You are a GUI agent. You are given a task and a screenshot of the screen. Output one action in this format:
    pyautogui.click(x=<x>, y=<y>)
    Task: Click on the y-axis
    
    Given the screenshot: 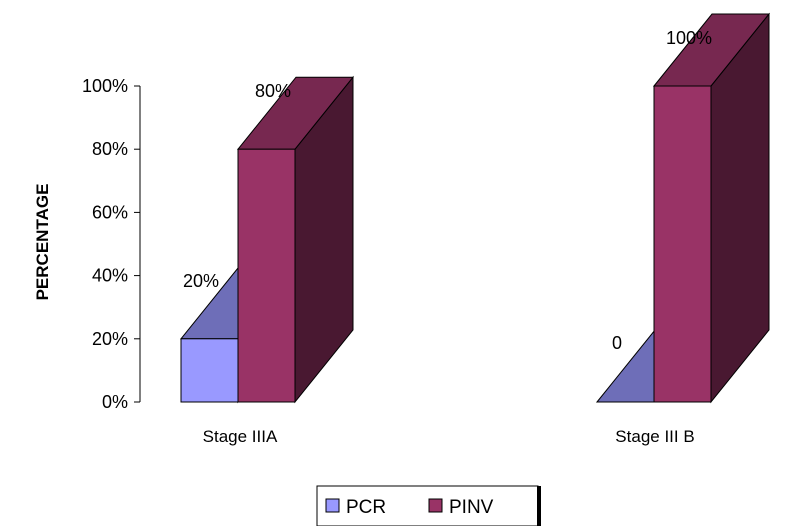 What is the action you would take?
    pyautogui.click(x=137, y=244)
    